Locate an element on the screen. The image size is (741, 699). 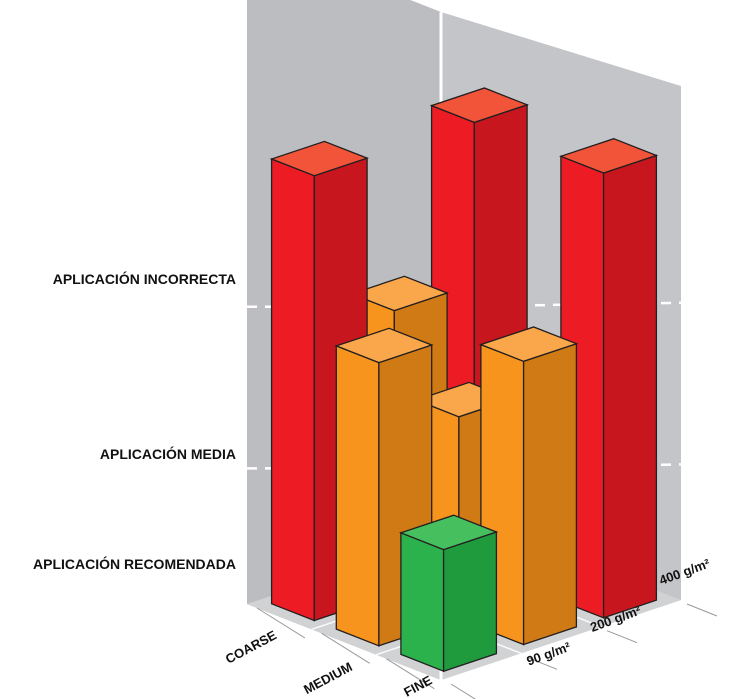
category-label-fine: FINE is located at coordinates (417, 685).